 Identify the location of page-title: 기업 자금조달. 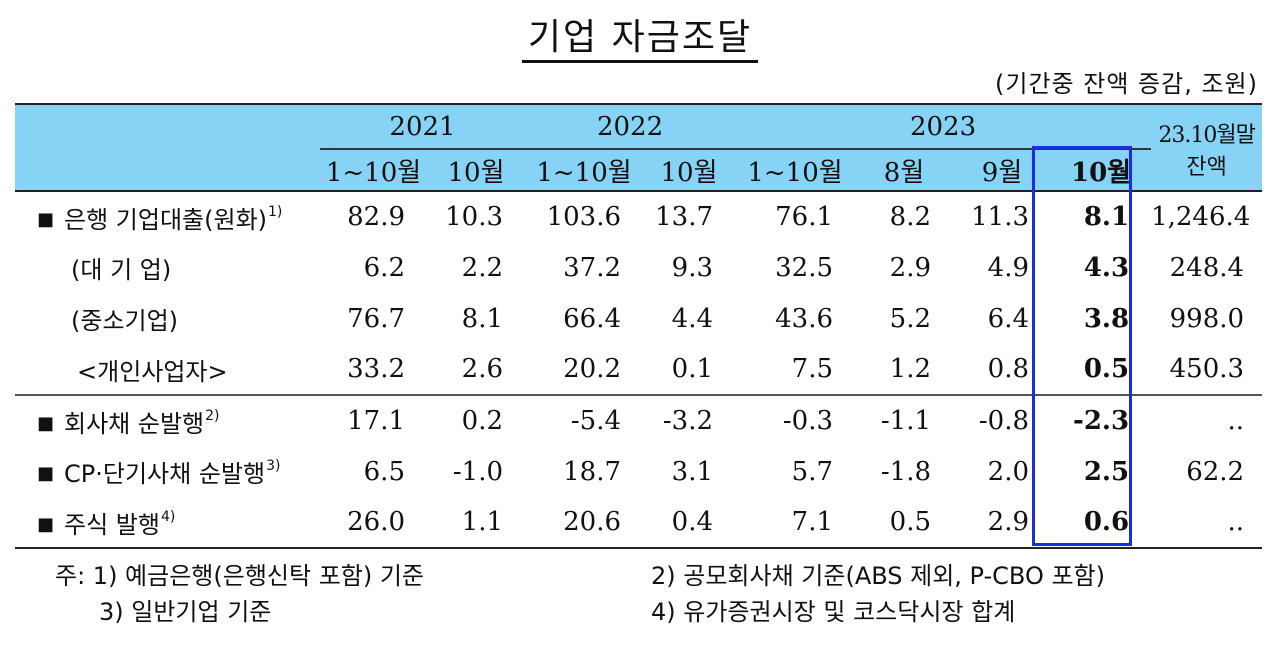
(640, 35).